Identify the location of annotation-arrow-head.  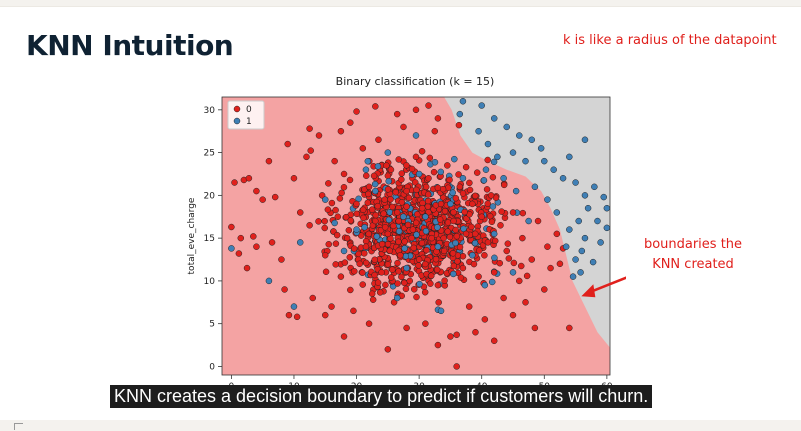
(588, 291).